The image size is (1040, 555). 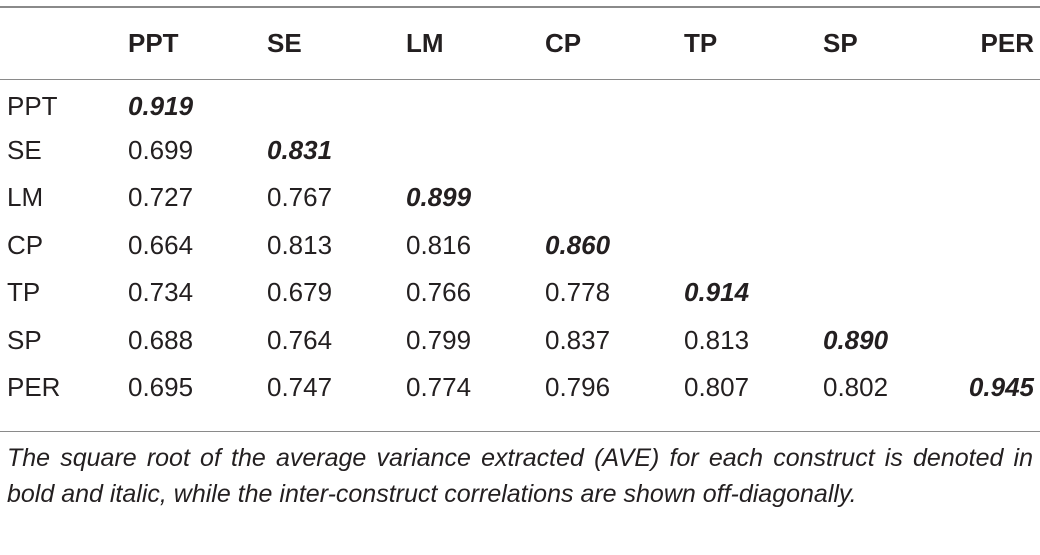 What do you see at coordinates (578, 387) in the screenshot?
I see `table-cell: 0.796` at bounding box center [578, 387].